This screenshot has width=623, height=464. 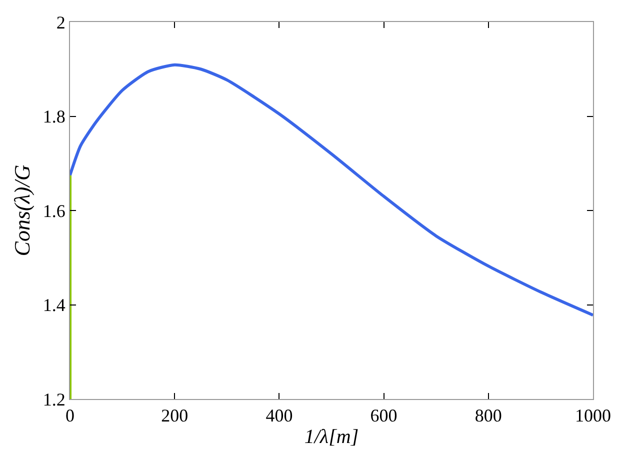 I want to click on y-tick-label: 2, so click(x=61, y=22).